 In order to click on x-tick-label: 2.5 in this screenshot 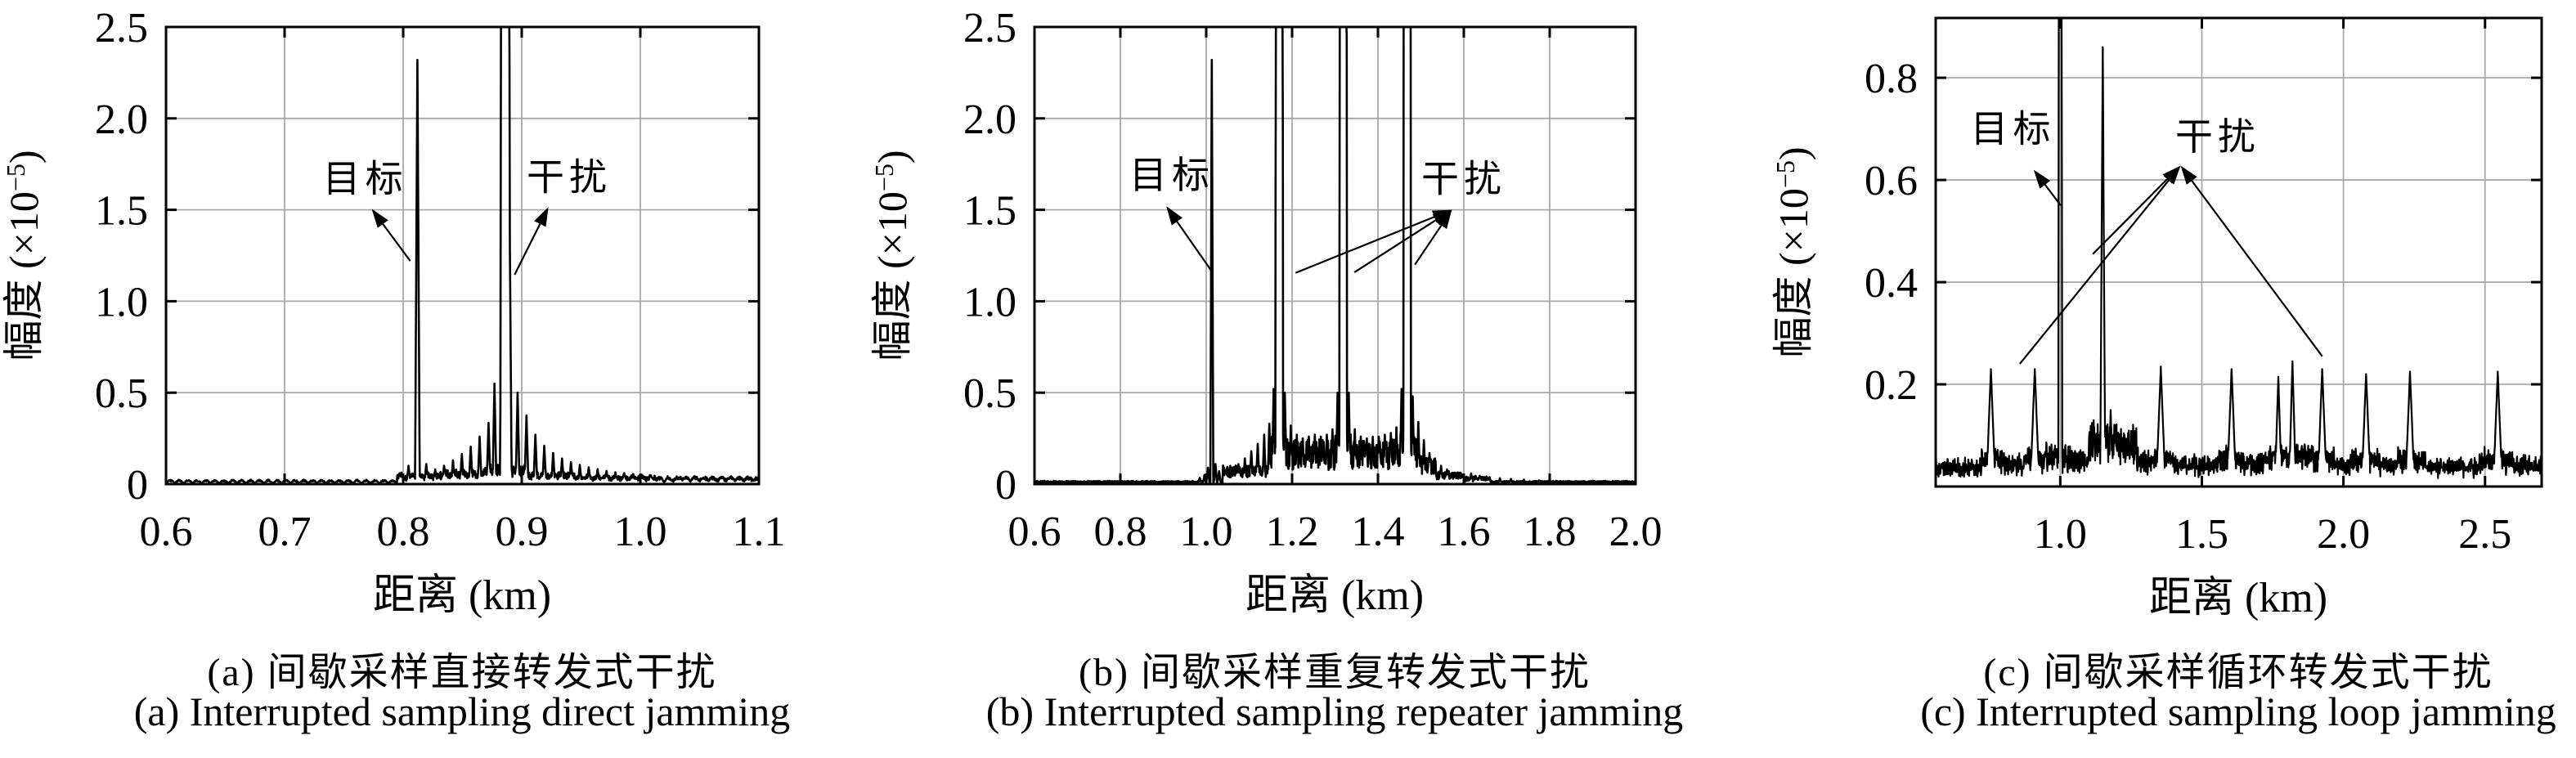, I will do `click(2484, 534)`.